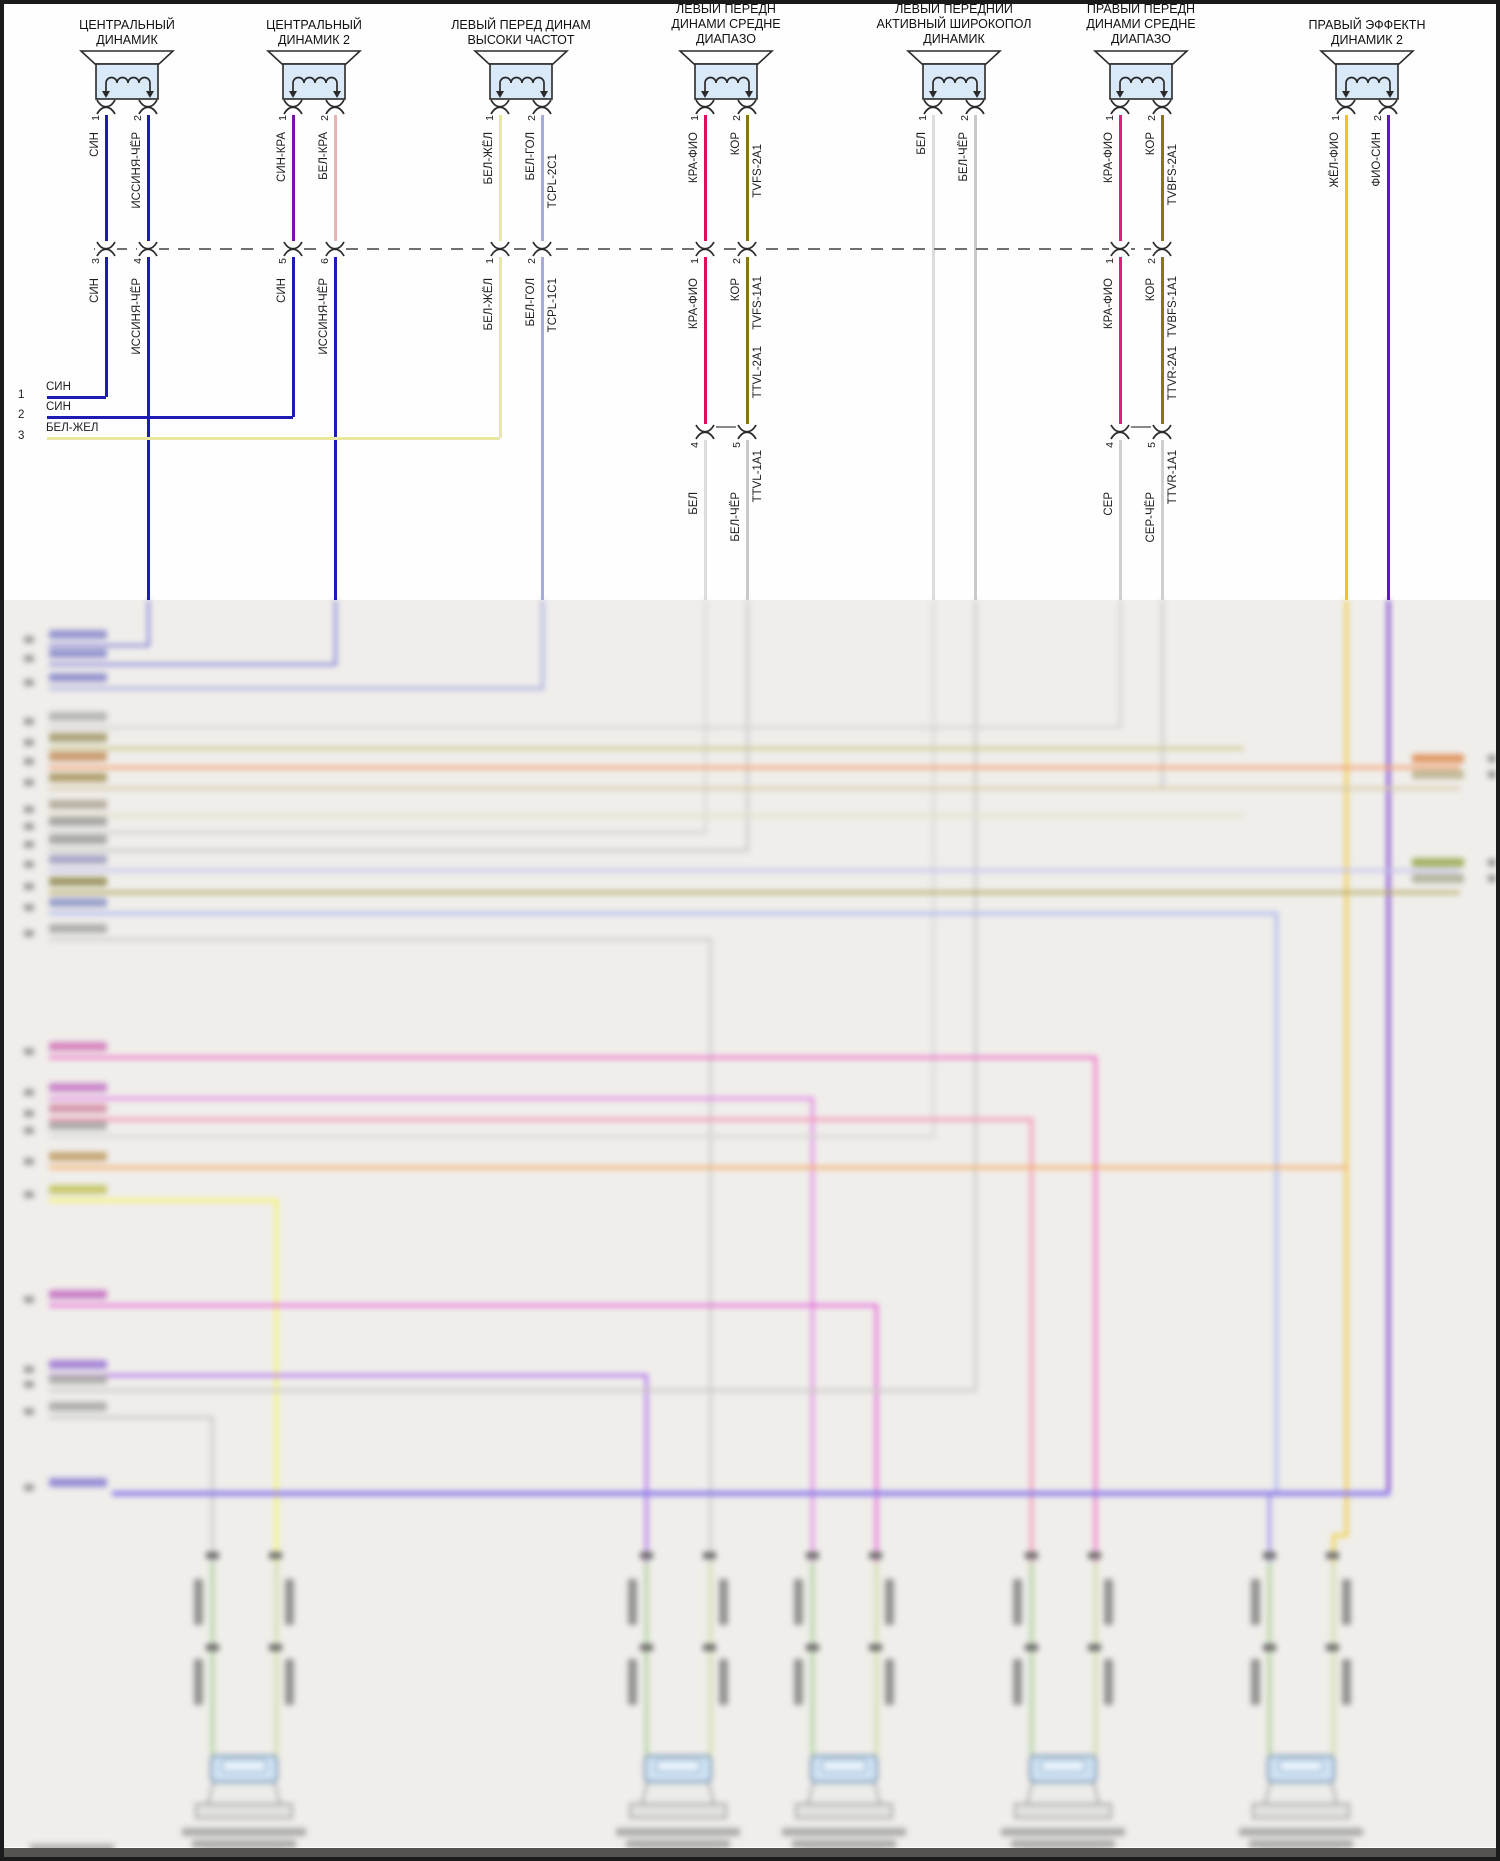  I want to click on wire-label: ЖЁЛ-ФИО, so click(1335, 160).